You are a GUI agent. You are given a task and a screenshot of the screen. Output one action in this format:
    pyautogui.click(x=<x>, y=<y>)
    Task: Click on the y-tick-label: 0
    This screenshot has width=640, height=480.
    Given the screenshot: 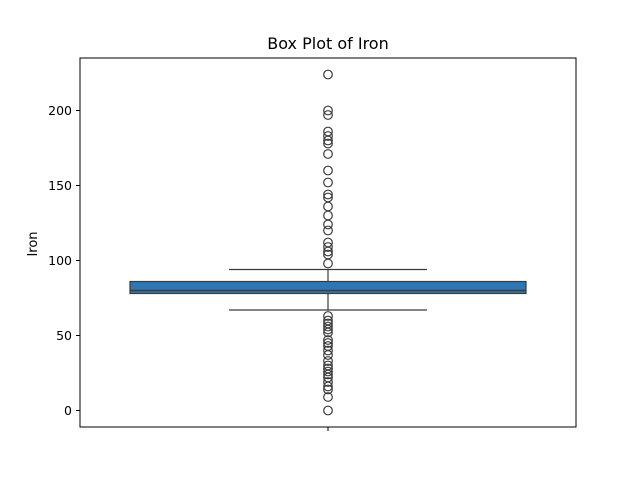 What is the action you would take?
    pyautogui.click(x=68, y=410)
    